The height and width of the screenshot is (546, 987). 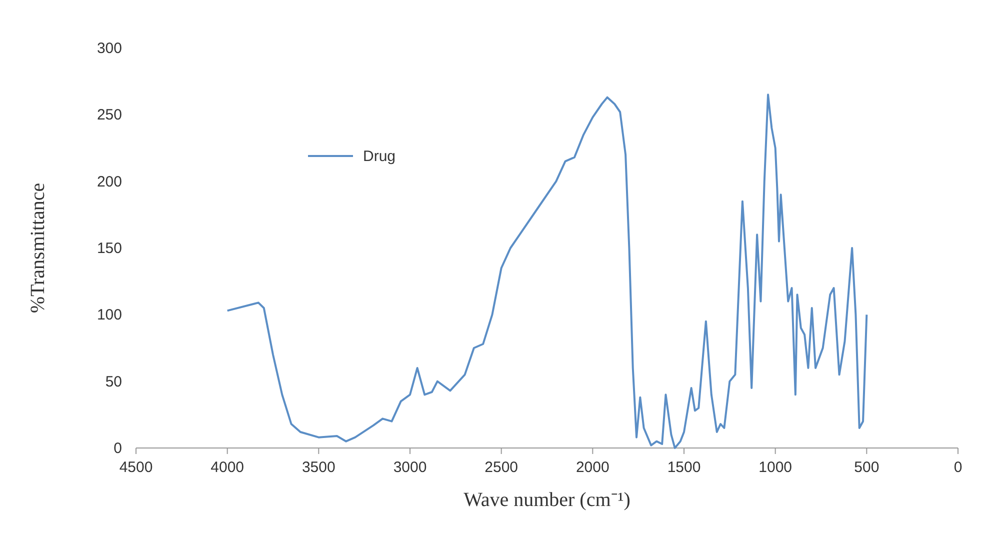 What do you see at coordinates (113, 381) in the screenshot?
I see `y-tick-label: 50` at bounding box center [113, 381].